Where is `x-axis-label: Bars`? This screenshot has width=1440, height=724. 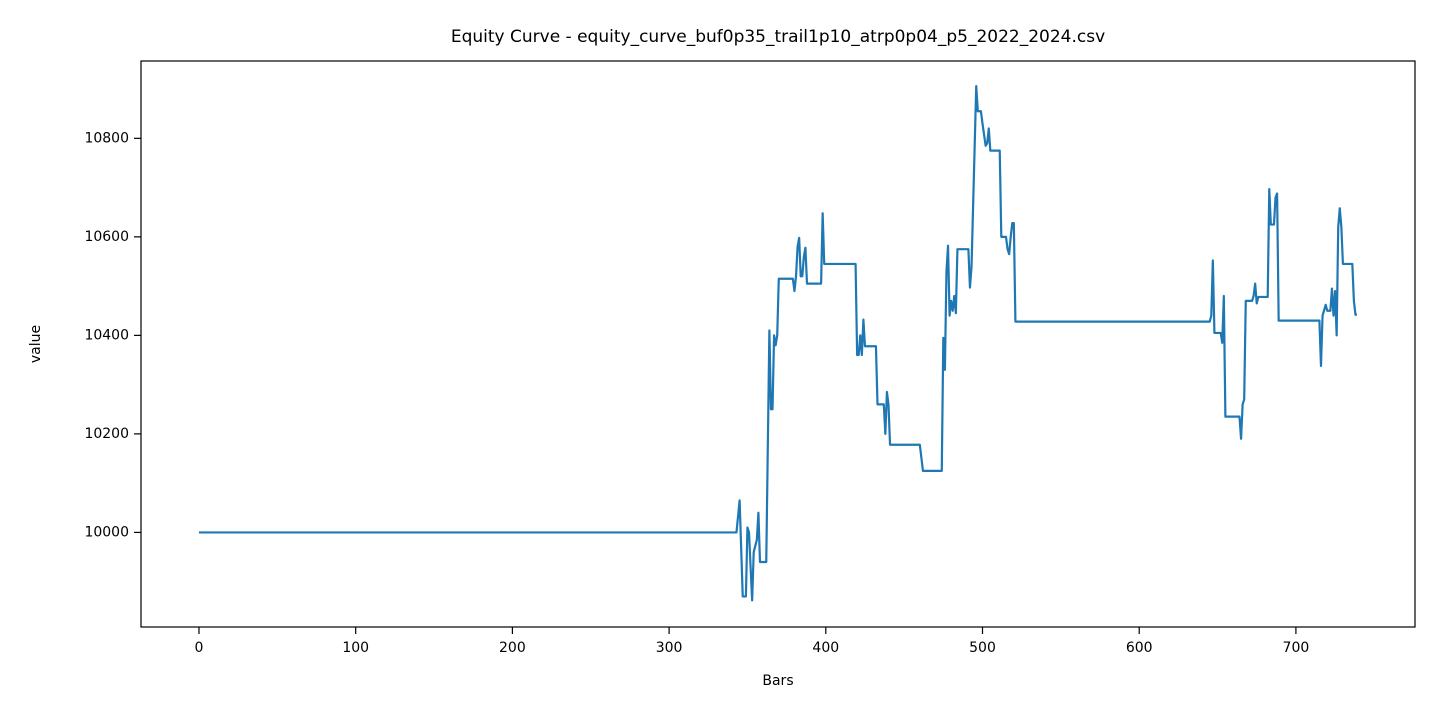 x-axis-label: Bars is located at coordinates (777, 681).